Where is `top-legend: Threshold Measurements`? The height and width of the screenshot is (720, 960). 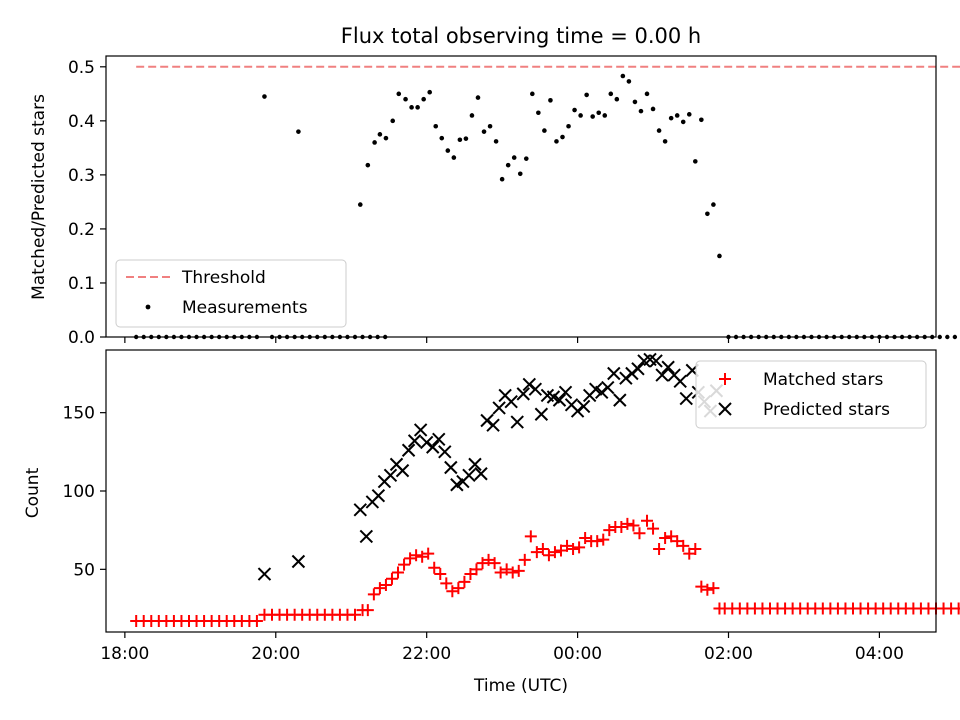
top-legend: Threshold Measurements is located at coordinates (231, 293).